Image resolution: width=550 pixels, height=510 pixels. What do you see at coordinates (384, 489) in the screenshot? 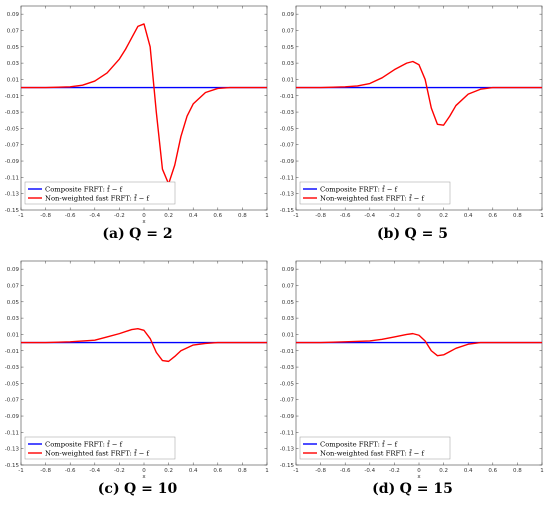
I see `caption-d-label: (d)` at bounding box center [384, 489].